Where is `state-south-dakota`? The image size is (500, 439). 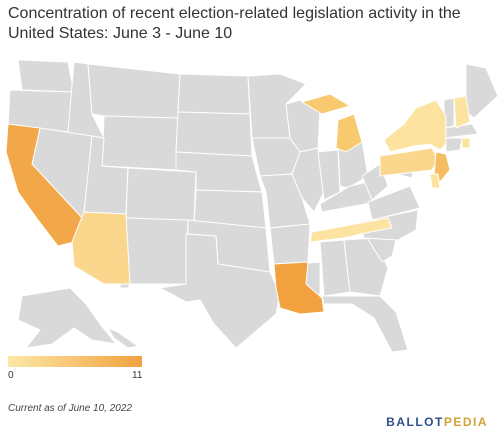
state-south-dakota is located at coordinates (214, 134).